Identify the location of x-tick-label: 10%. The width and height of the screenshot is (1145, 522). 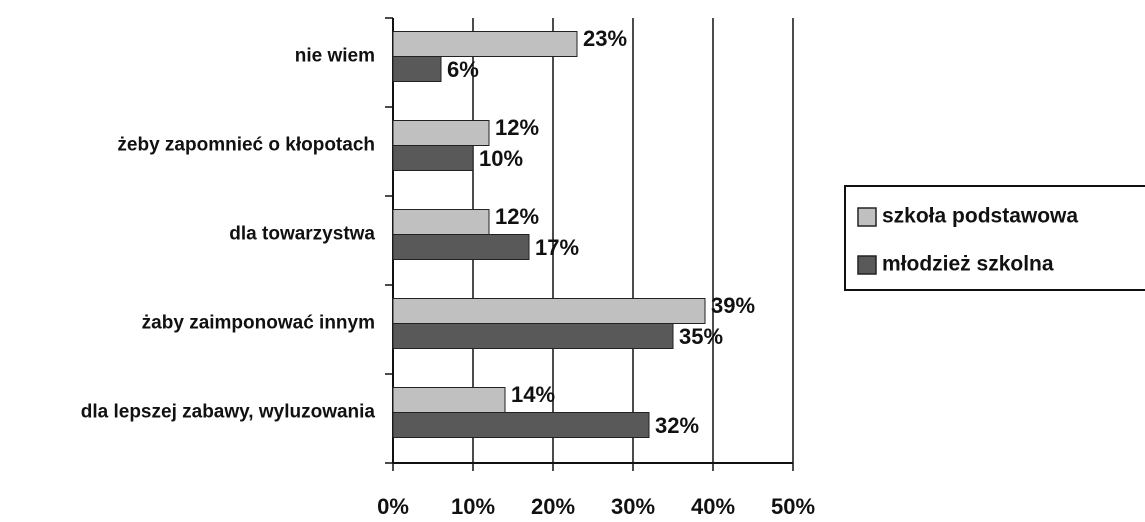
(473, 506).